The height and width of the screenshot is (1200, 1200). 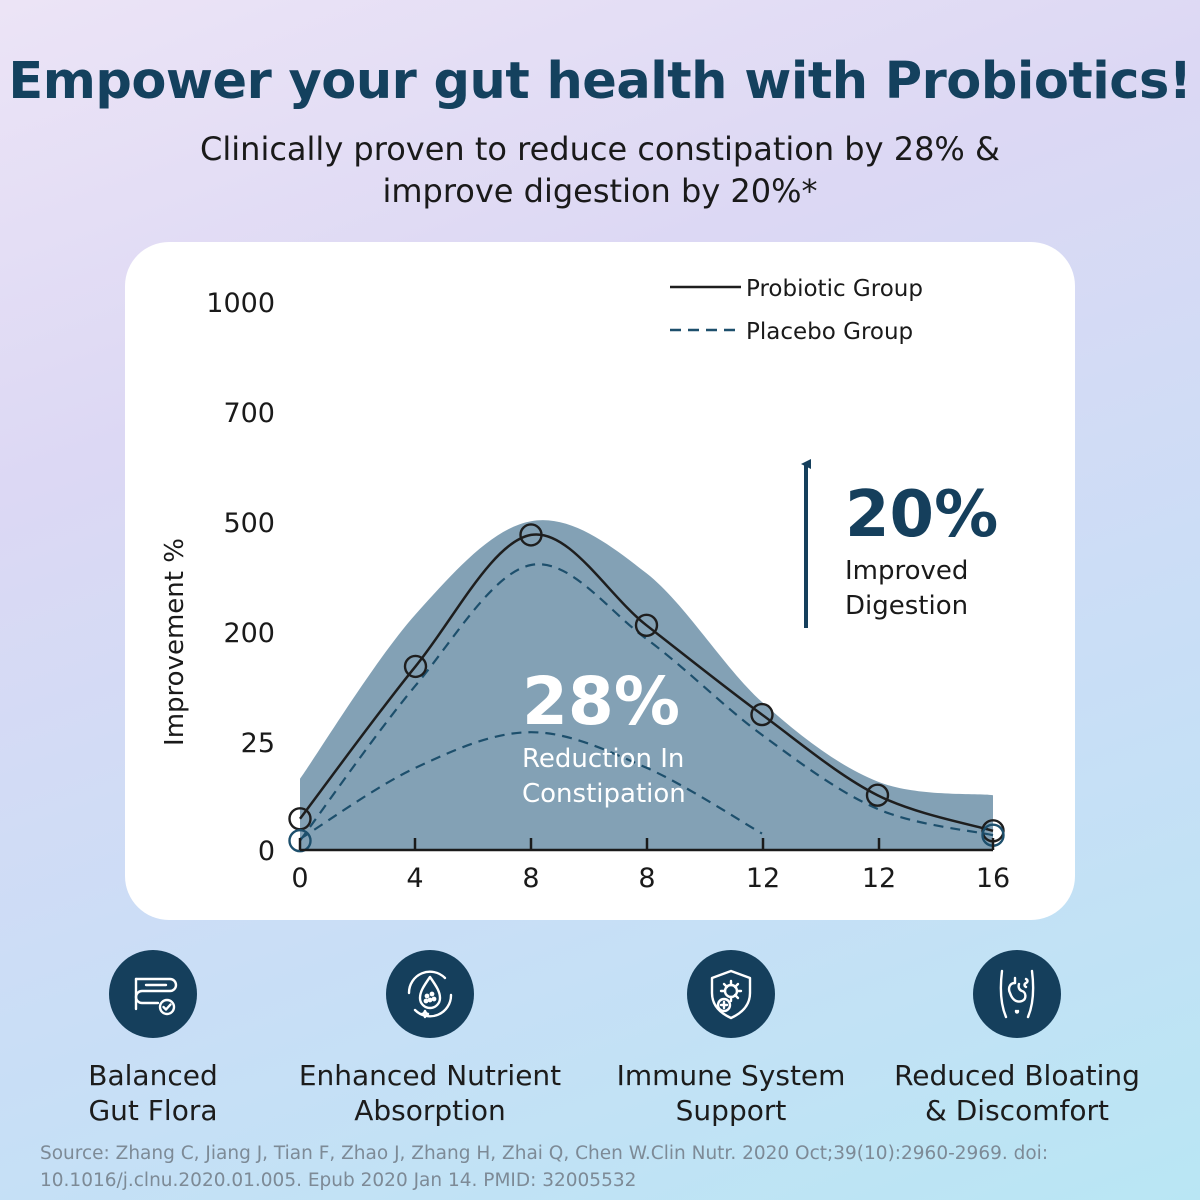 What do you see at coordinates (731, 1093) in the screenshot?
I see `feature-label: Immune System Support` at bounding box center [731, 1093].